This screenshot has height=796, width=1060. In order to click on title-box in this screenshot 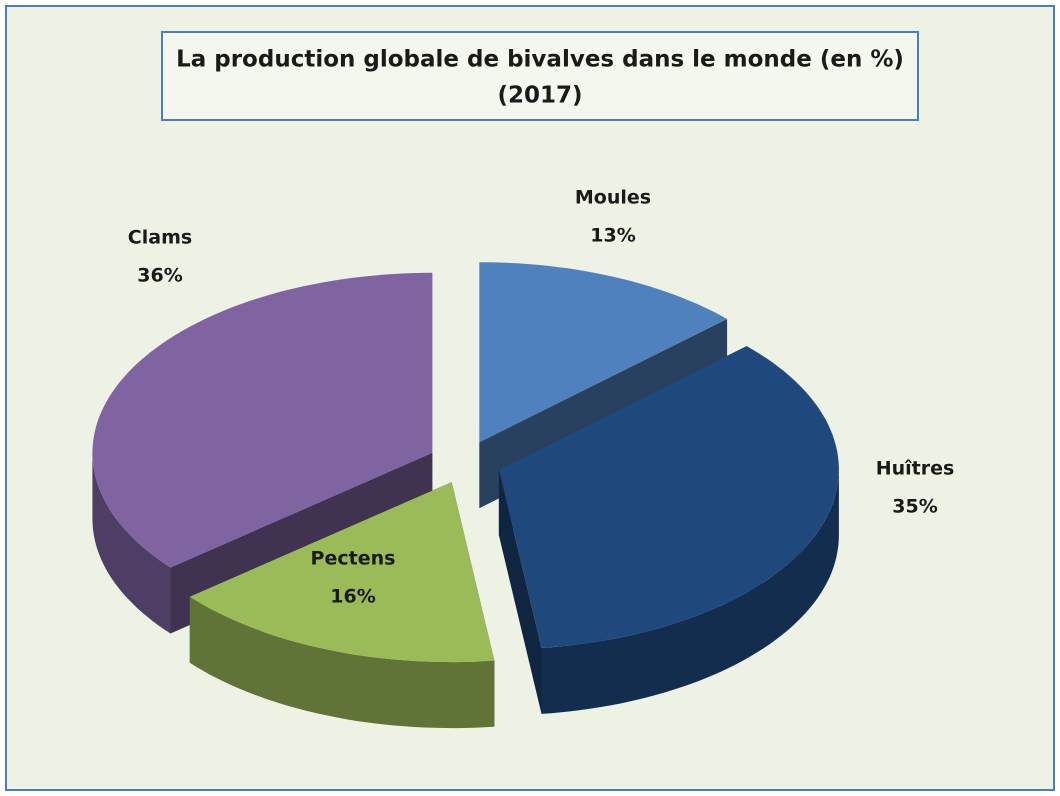, I will do `click(540, 76)`.